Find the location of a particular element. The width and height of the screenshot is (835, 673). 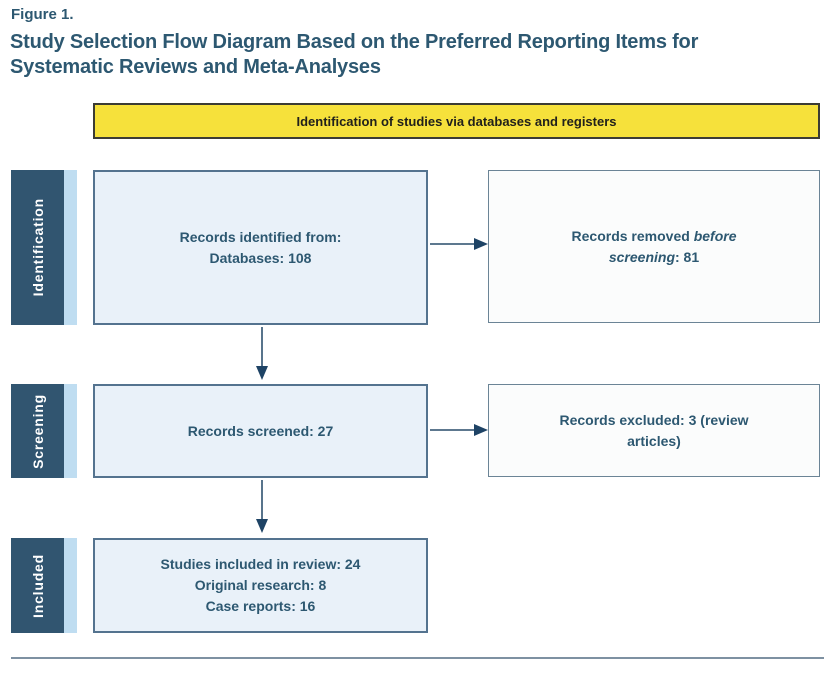

records-identified-line1: Records identified from: is located at coordinates (260, 236).